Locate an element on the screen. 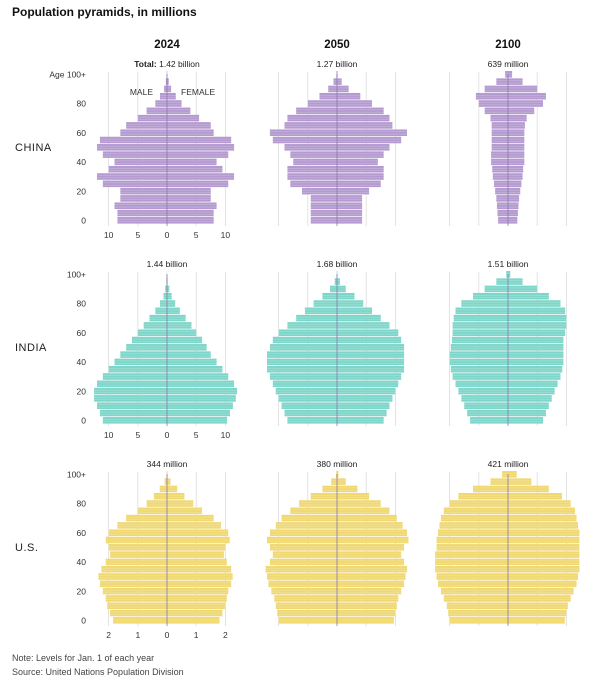 The height and width of the screenshot is (690, 595). country-label-us: U.S. is located at coordinates (26, 548).